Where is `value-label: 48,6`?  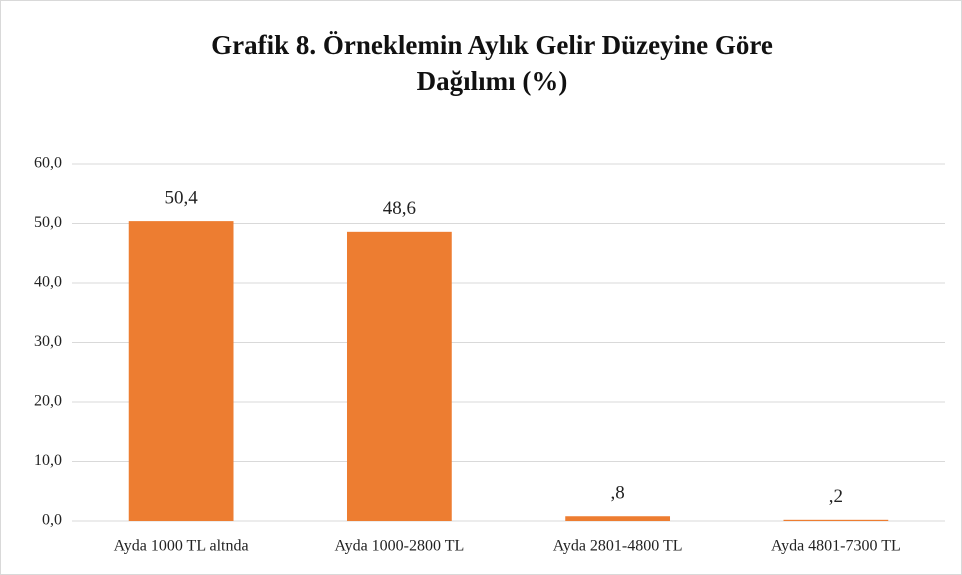 value-label: 48,6 is located at coordinates (399, 208).